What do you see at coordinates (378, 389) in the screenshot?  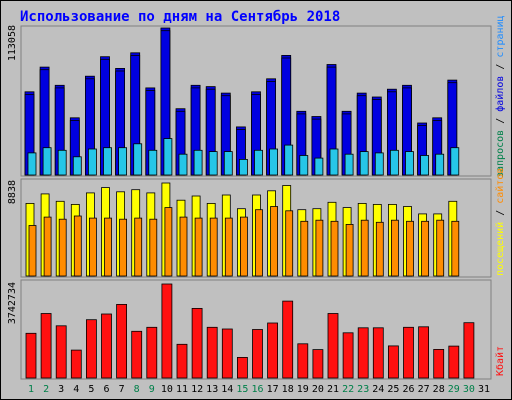 I see `day-label-24: 24` at bounding box center [378, 389].